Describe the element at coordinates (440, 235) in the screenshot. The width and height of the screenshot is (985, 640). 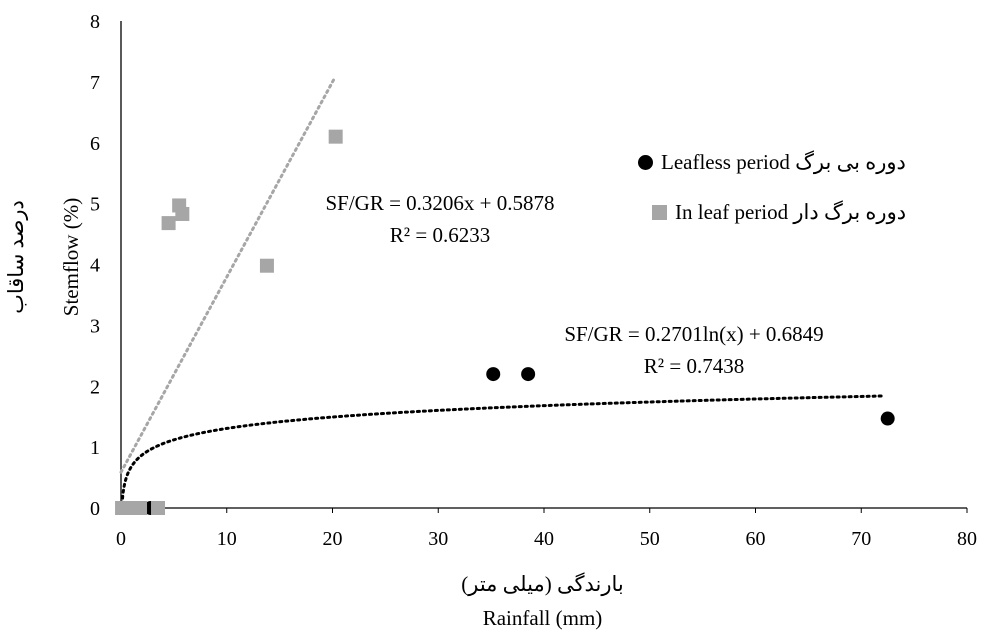
I see `inleaf-r2: R² = 0.6233` at that location.